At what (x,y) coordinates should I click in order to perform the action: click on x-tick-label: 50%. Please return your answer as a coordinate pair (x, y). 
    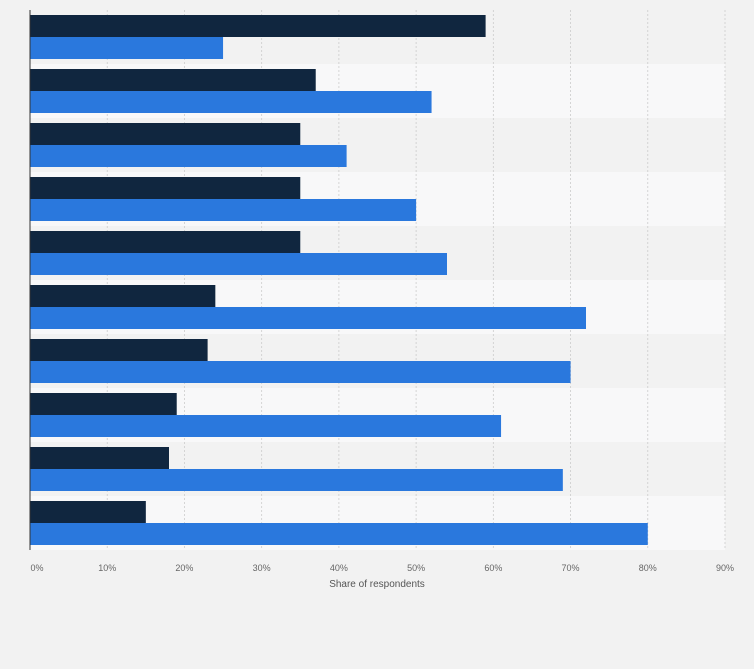
    Looking at the image, I should click on (416, 568).